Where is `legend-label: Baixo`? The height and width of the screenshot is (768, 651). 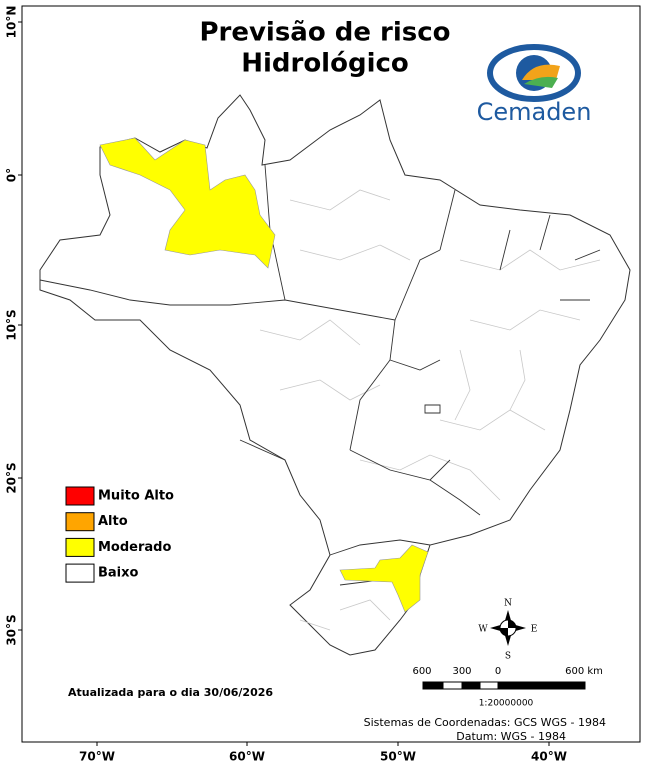 legend-label: Baixo is located at coordinates (118, 573).